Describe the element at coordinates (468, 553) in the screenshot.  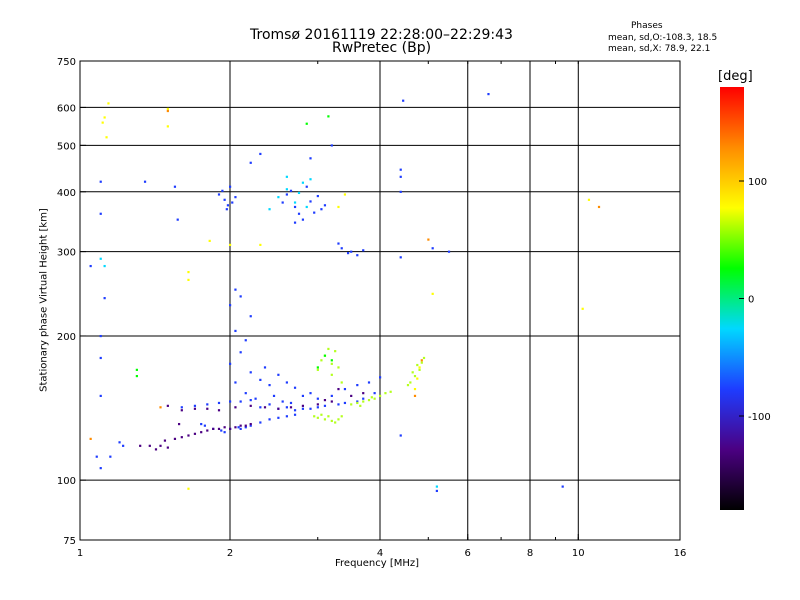
I see `x-tick-label: 6` at that location.